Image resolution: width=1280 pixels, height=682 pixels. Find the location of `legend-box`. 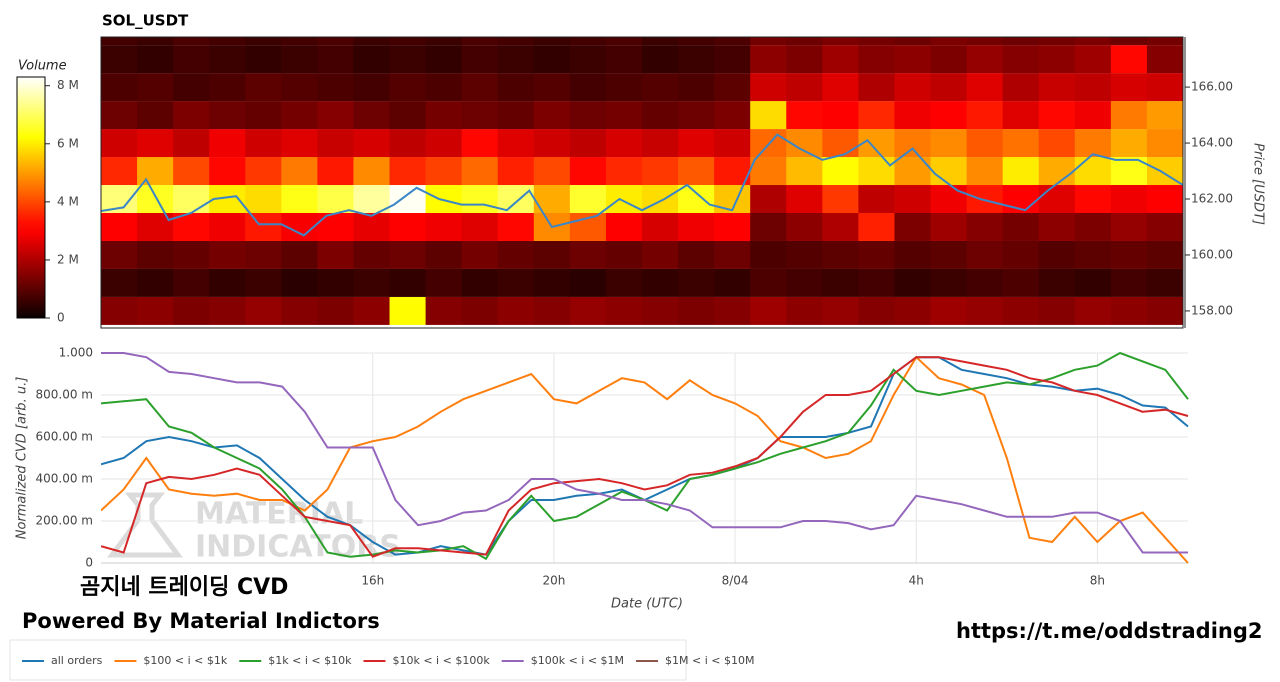

legend-box is located at coordinates (348, 660).